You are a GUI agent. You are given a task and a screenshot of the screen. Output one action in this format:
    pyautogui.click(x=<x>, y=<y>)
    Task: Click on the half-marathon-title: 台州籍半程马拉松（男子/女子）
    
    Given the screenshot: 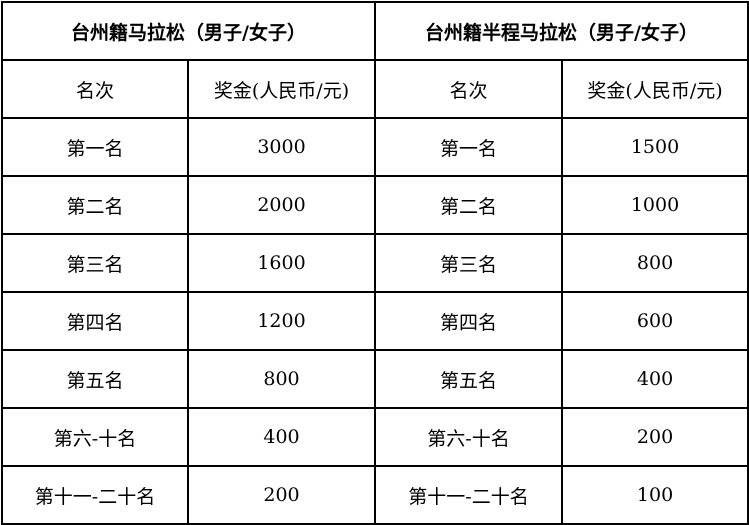 What is the action you would take?
    pyautogui.click(x=561, y=31)
    